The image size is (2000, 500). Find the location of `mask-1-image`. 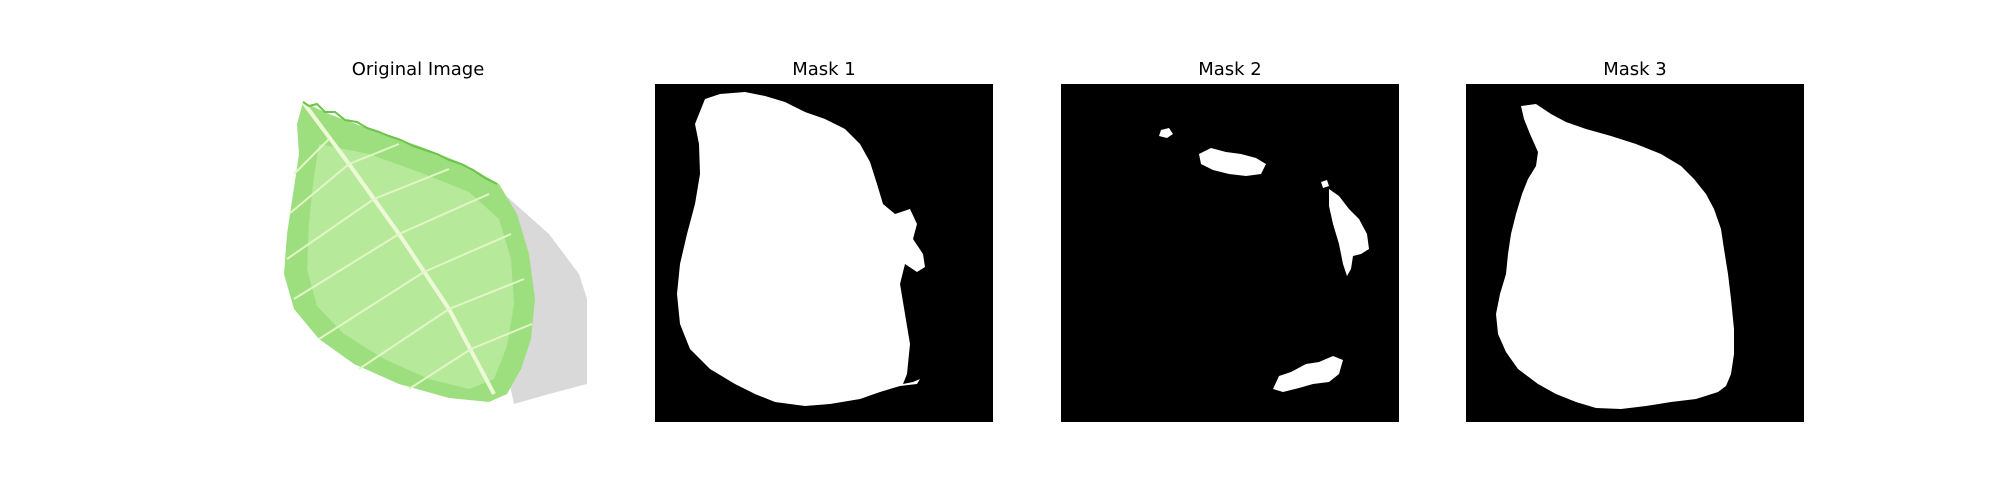

mask-1-image is located at coordinates (824, 253).